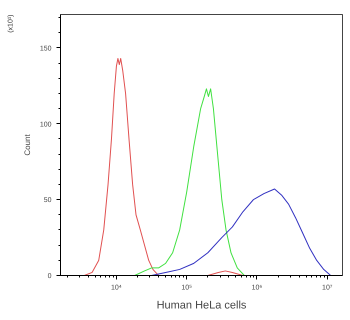 The height and width of the screenshot is (320, 350). Describe the element at coordinates (201, 306) in the screenshot. I see `x-axis-title: Human HeLa cells` at that location.